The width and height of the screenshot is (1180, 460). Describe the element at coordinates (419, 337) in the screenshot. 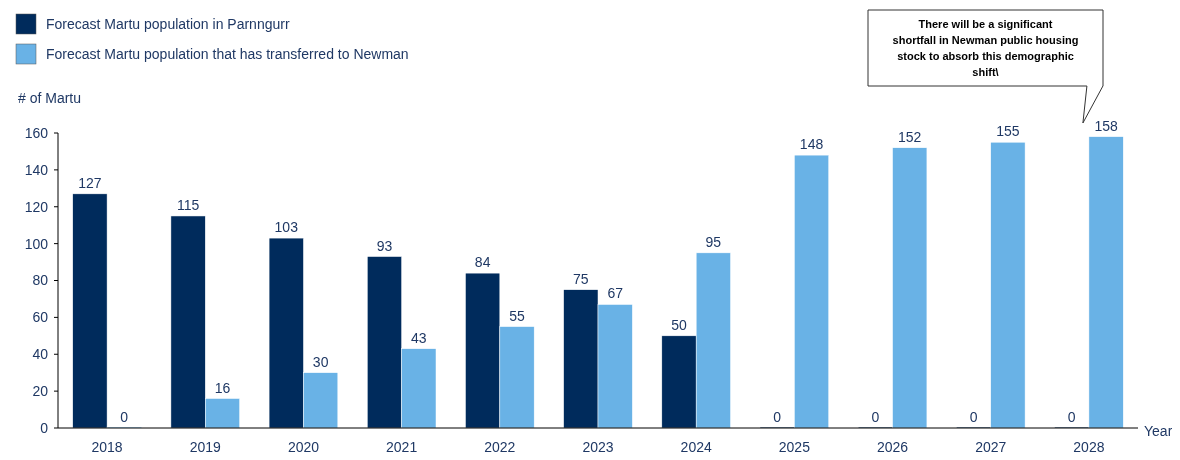

I see `data-label: 43` at that location.